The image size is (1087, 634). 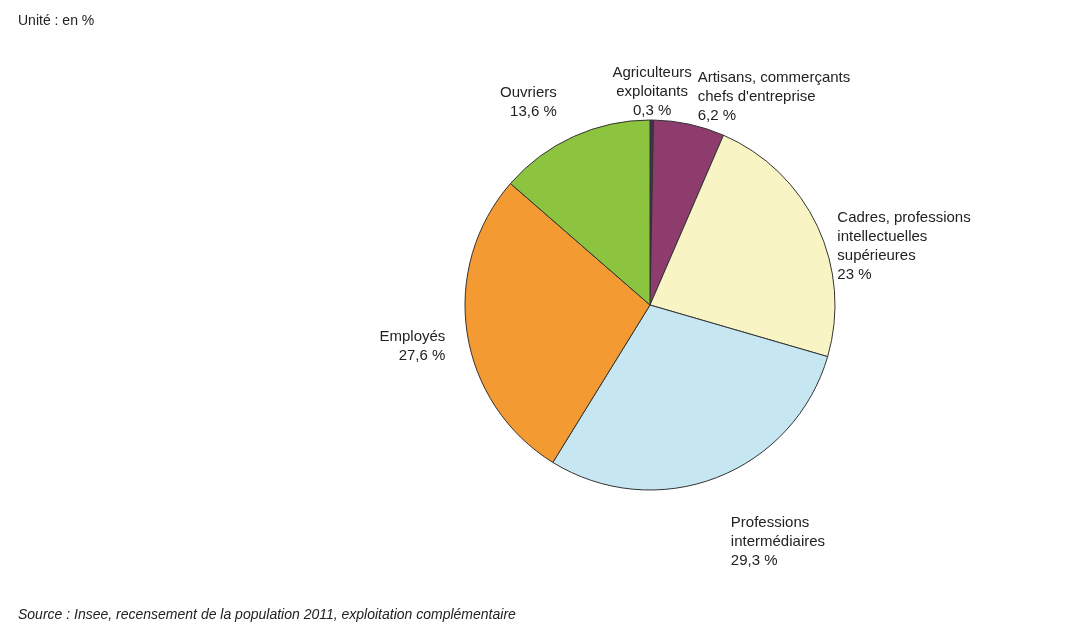 What do you see at coordinates (533, 111) in the screenshot?
I see `data-label: 13,6 %` at bounding box center [533, 111].